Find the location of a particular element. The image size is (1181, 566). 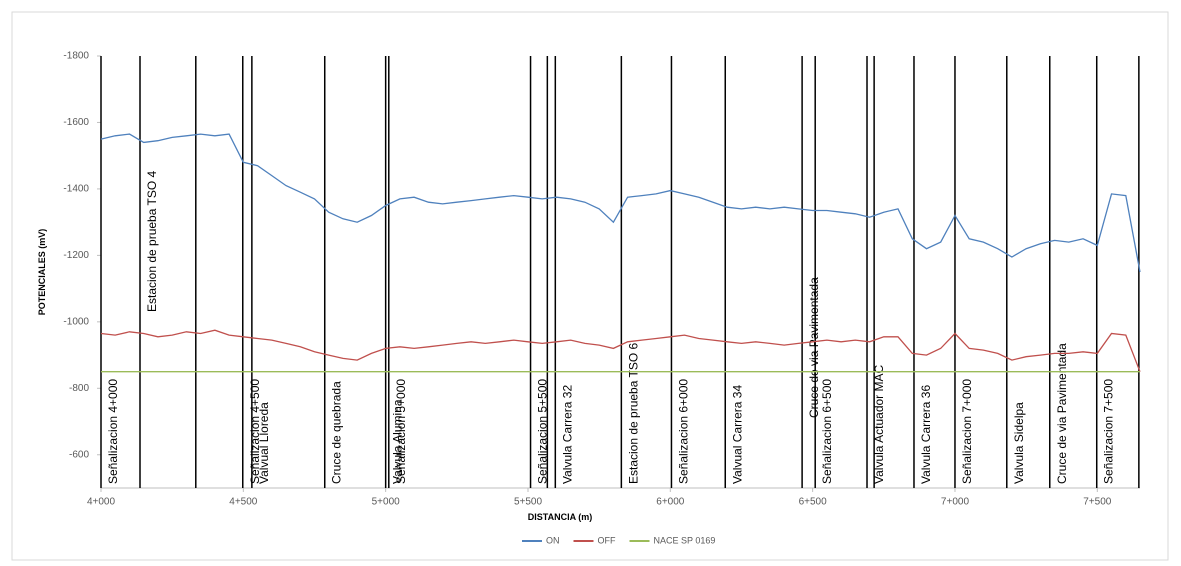

legend-label: OFF is located at coordinates (607, 540).